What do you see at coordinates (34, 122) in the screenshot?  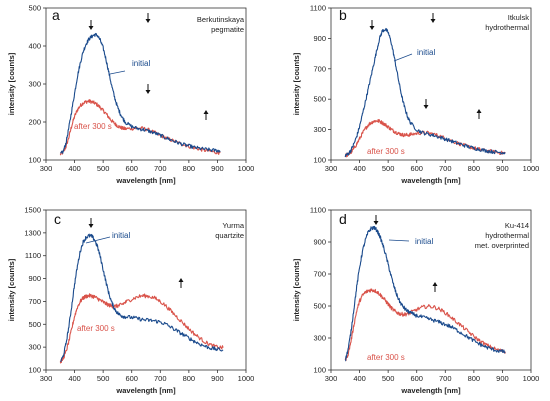 I see `y-tick-label: 200` at bounding box center [34, 122].